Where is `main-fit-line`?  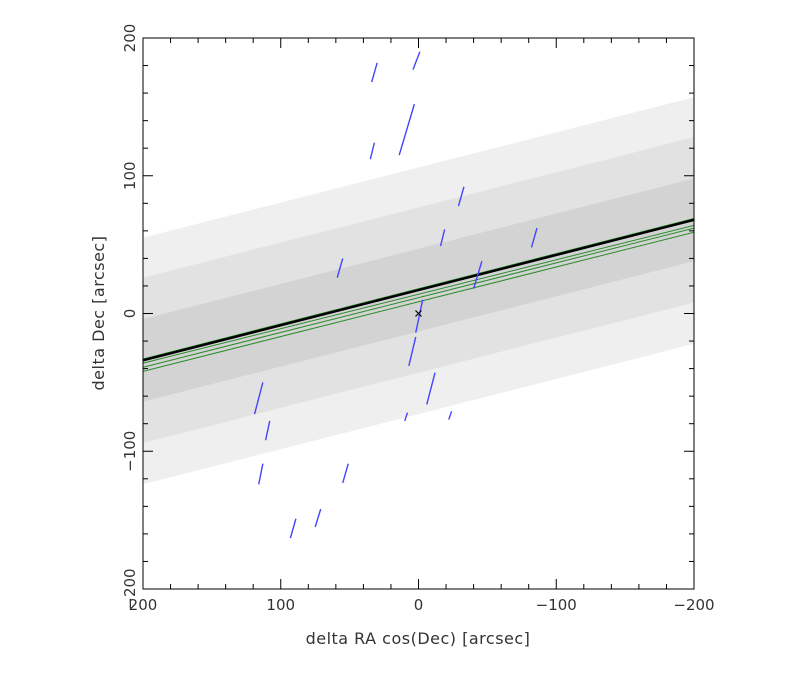 main-fit-line is located at coordinates (418, 290).